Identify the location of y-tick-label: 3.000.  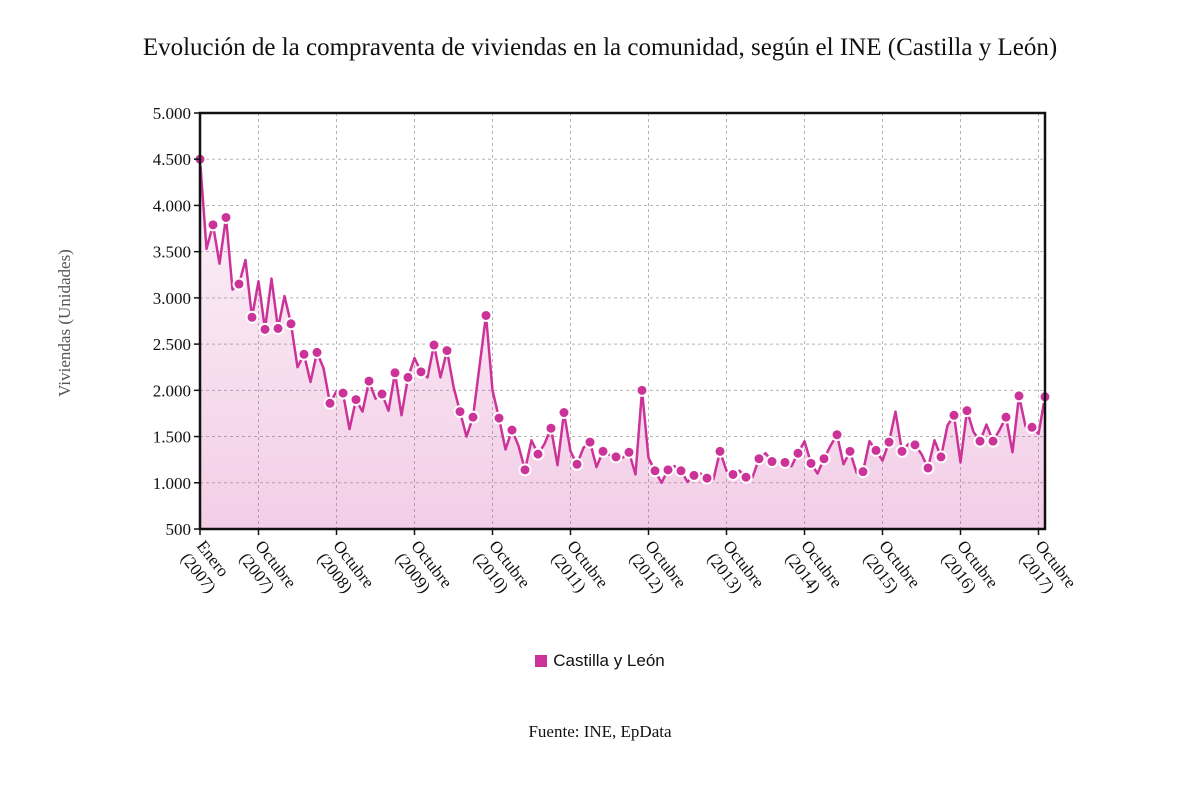
(172, 298).